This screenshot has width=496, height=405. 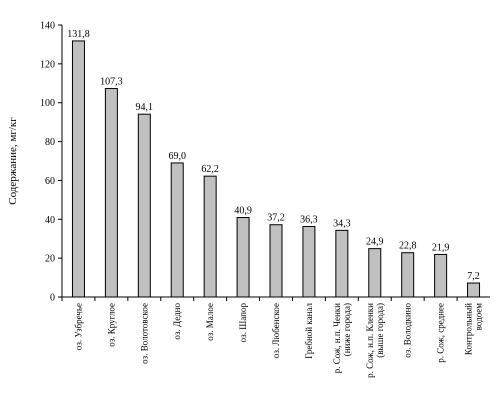 I want to click on data-label: 7,2, so click(x=473, y=276).